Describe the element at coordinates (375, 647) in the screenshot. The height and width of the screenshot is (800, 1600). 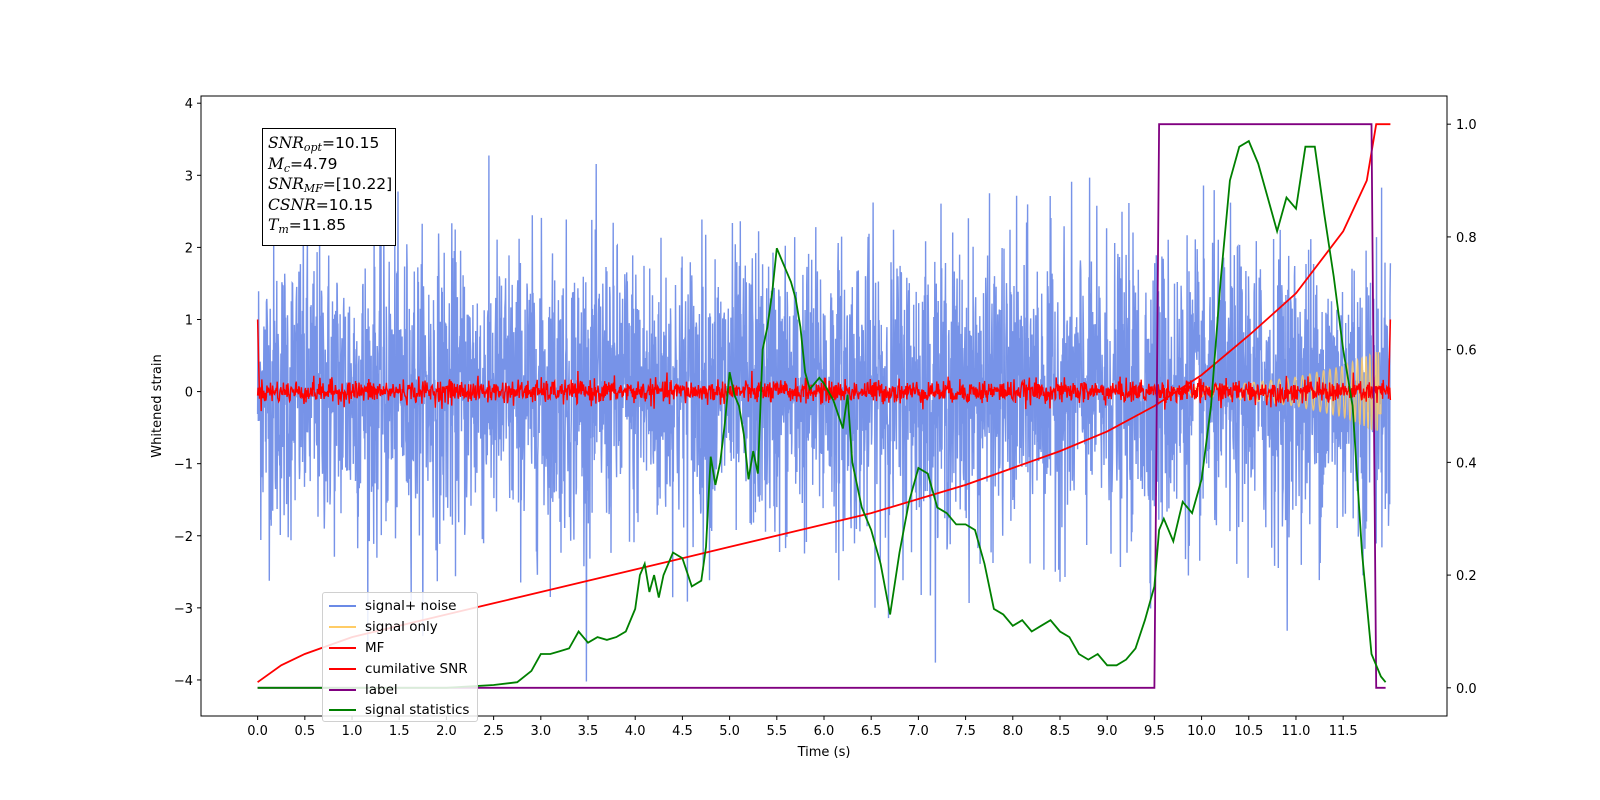
I see `legend-label: MF` at that location.